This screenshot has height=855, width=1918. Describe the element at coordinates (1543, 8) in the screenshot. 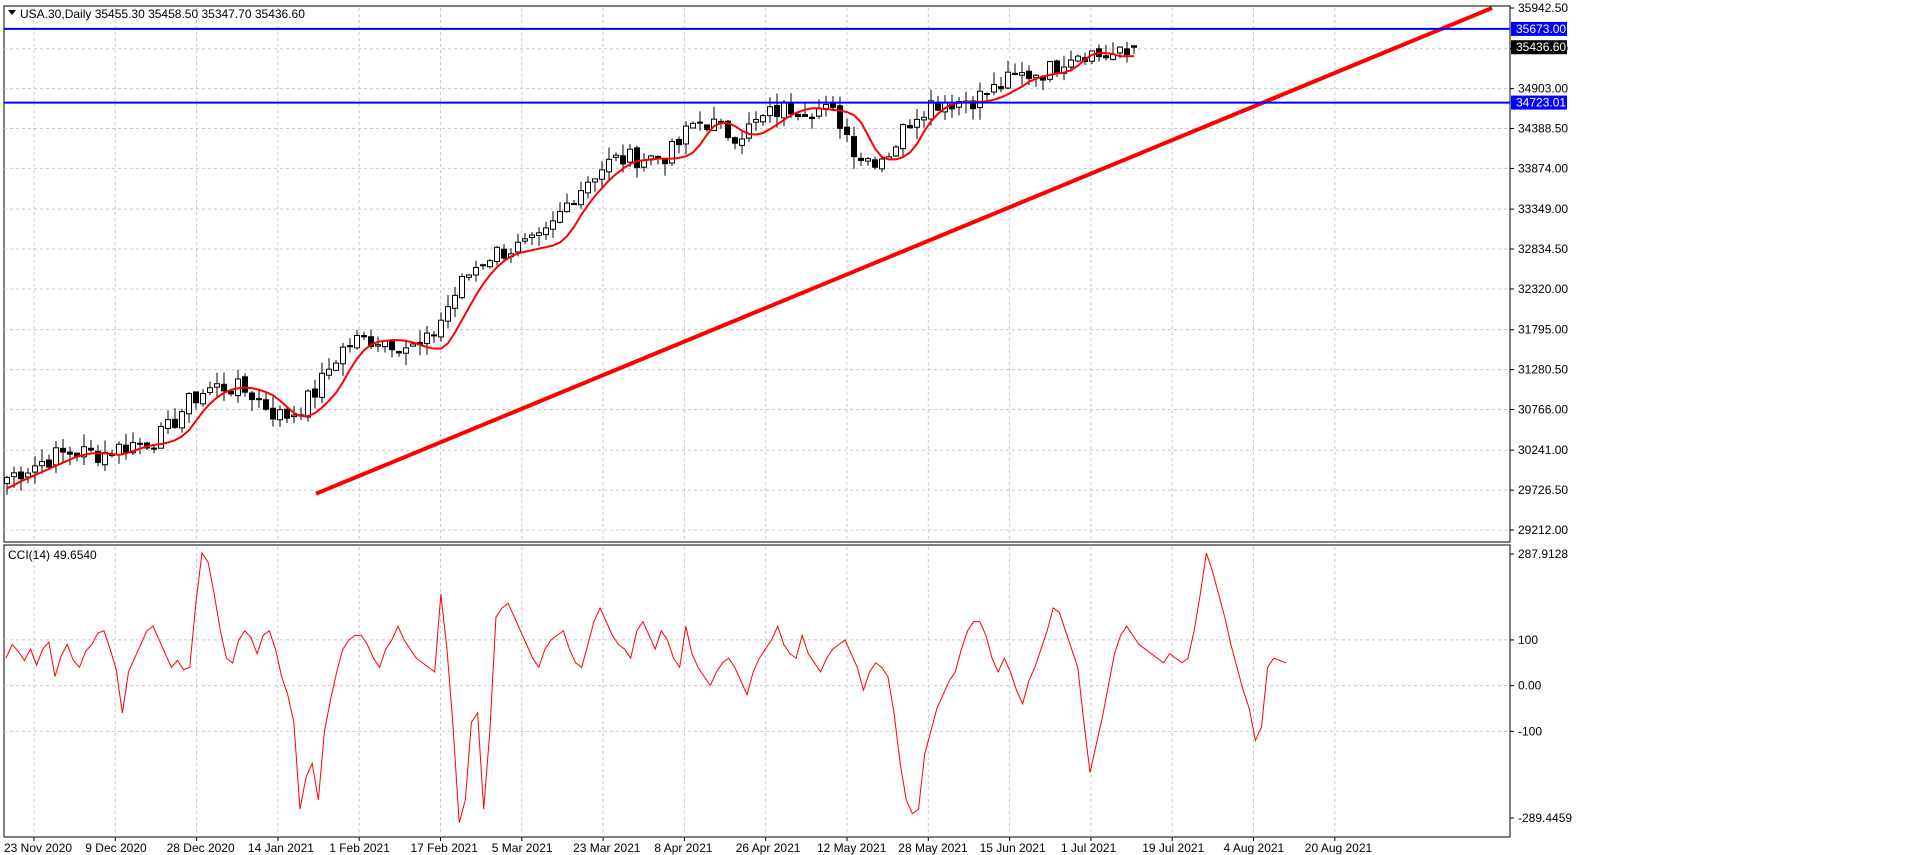

I see `price-tick-label: 35942.50` at that location.